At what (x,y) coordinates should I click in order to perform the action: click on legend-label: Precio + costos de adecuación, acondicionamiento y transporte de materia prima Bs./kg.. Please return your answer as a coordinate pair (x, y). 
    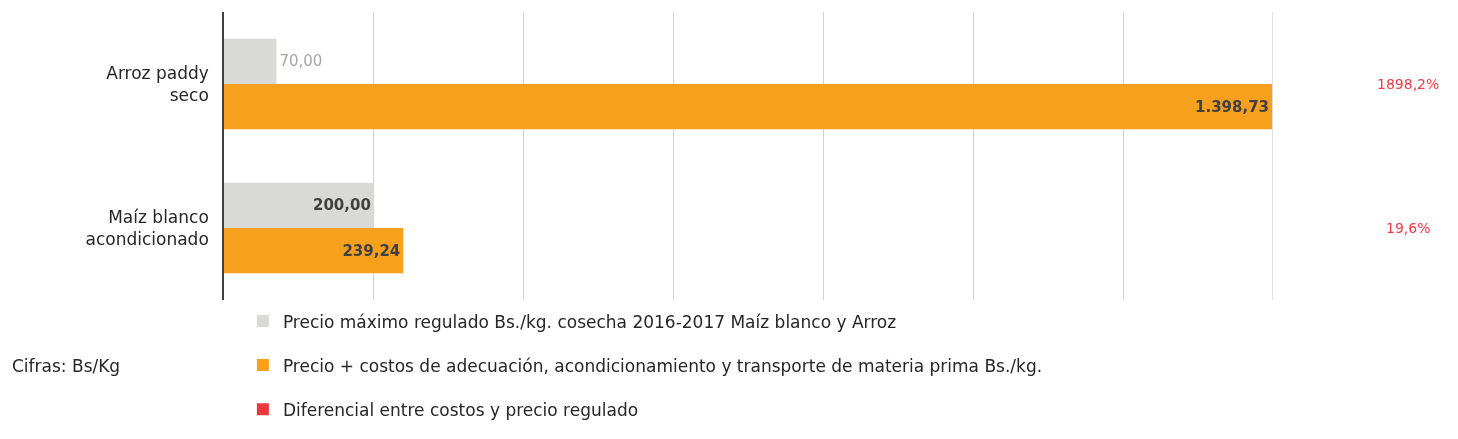
    Looking at the image, I should click on (662, 365).